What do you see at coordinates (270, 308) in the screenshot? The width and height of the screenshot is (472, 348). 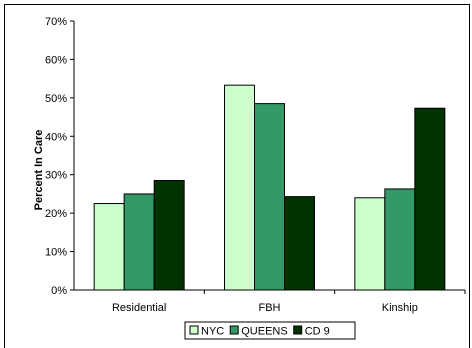 I see `x-category-label: FBH` at bounding box center [270, 308].